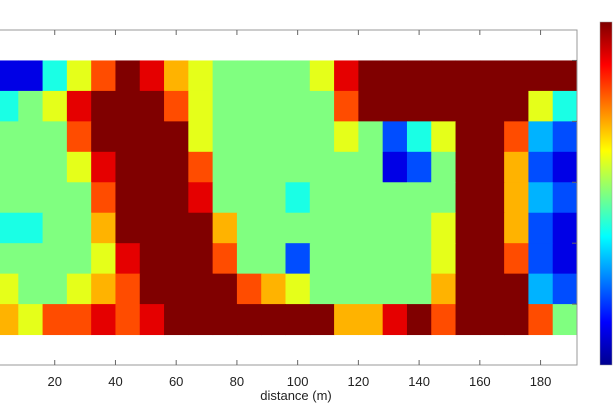 This screenshot has width=615, height=409. What do you see at coordinates (54, 381) in the screenshot?
I see `x-tick-label: 20` at bounding box center [54, 381].